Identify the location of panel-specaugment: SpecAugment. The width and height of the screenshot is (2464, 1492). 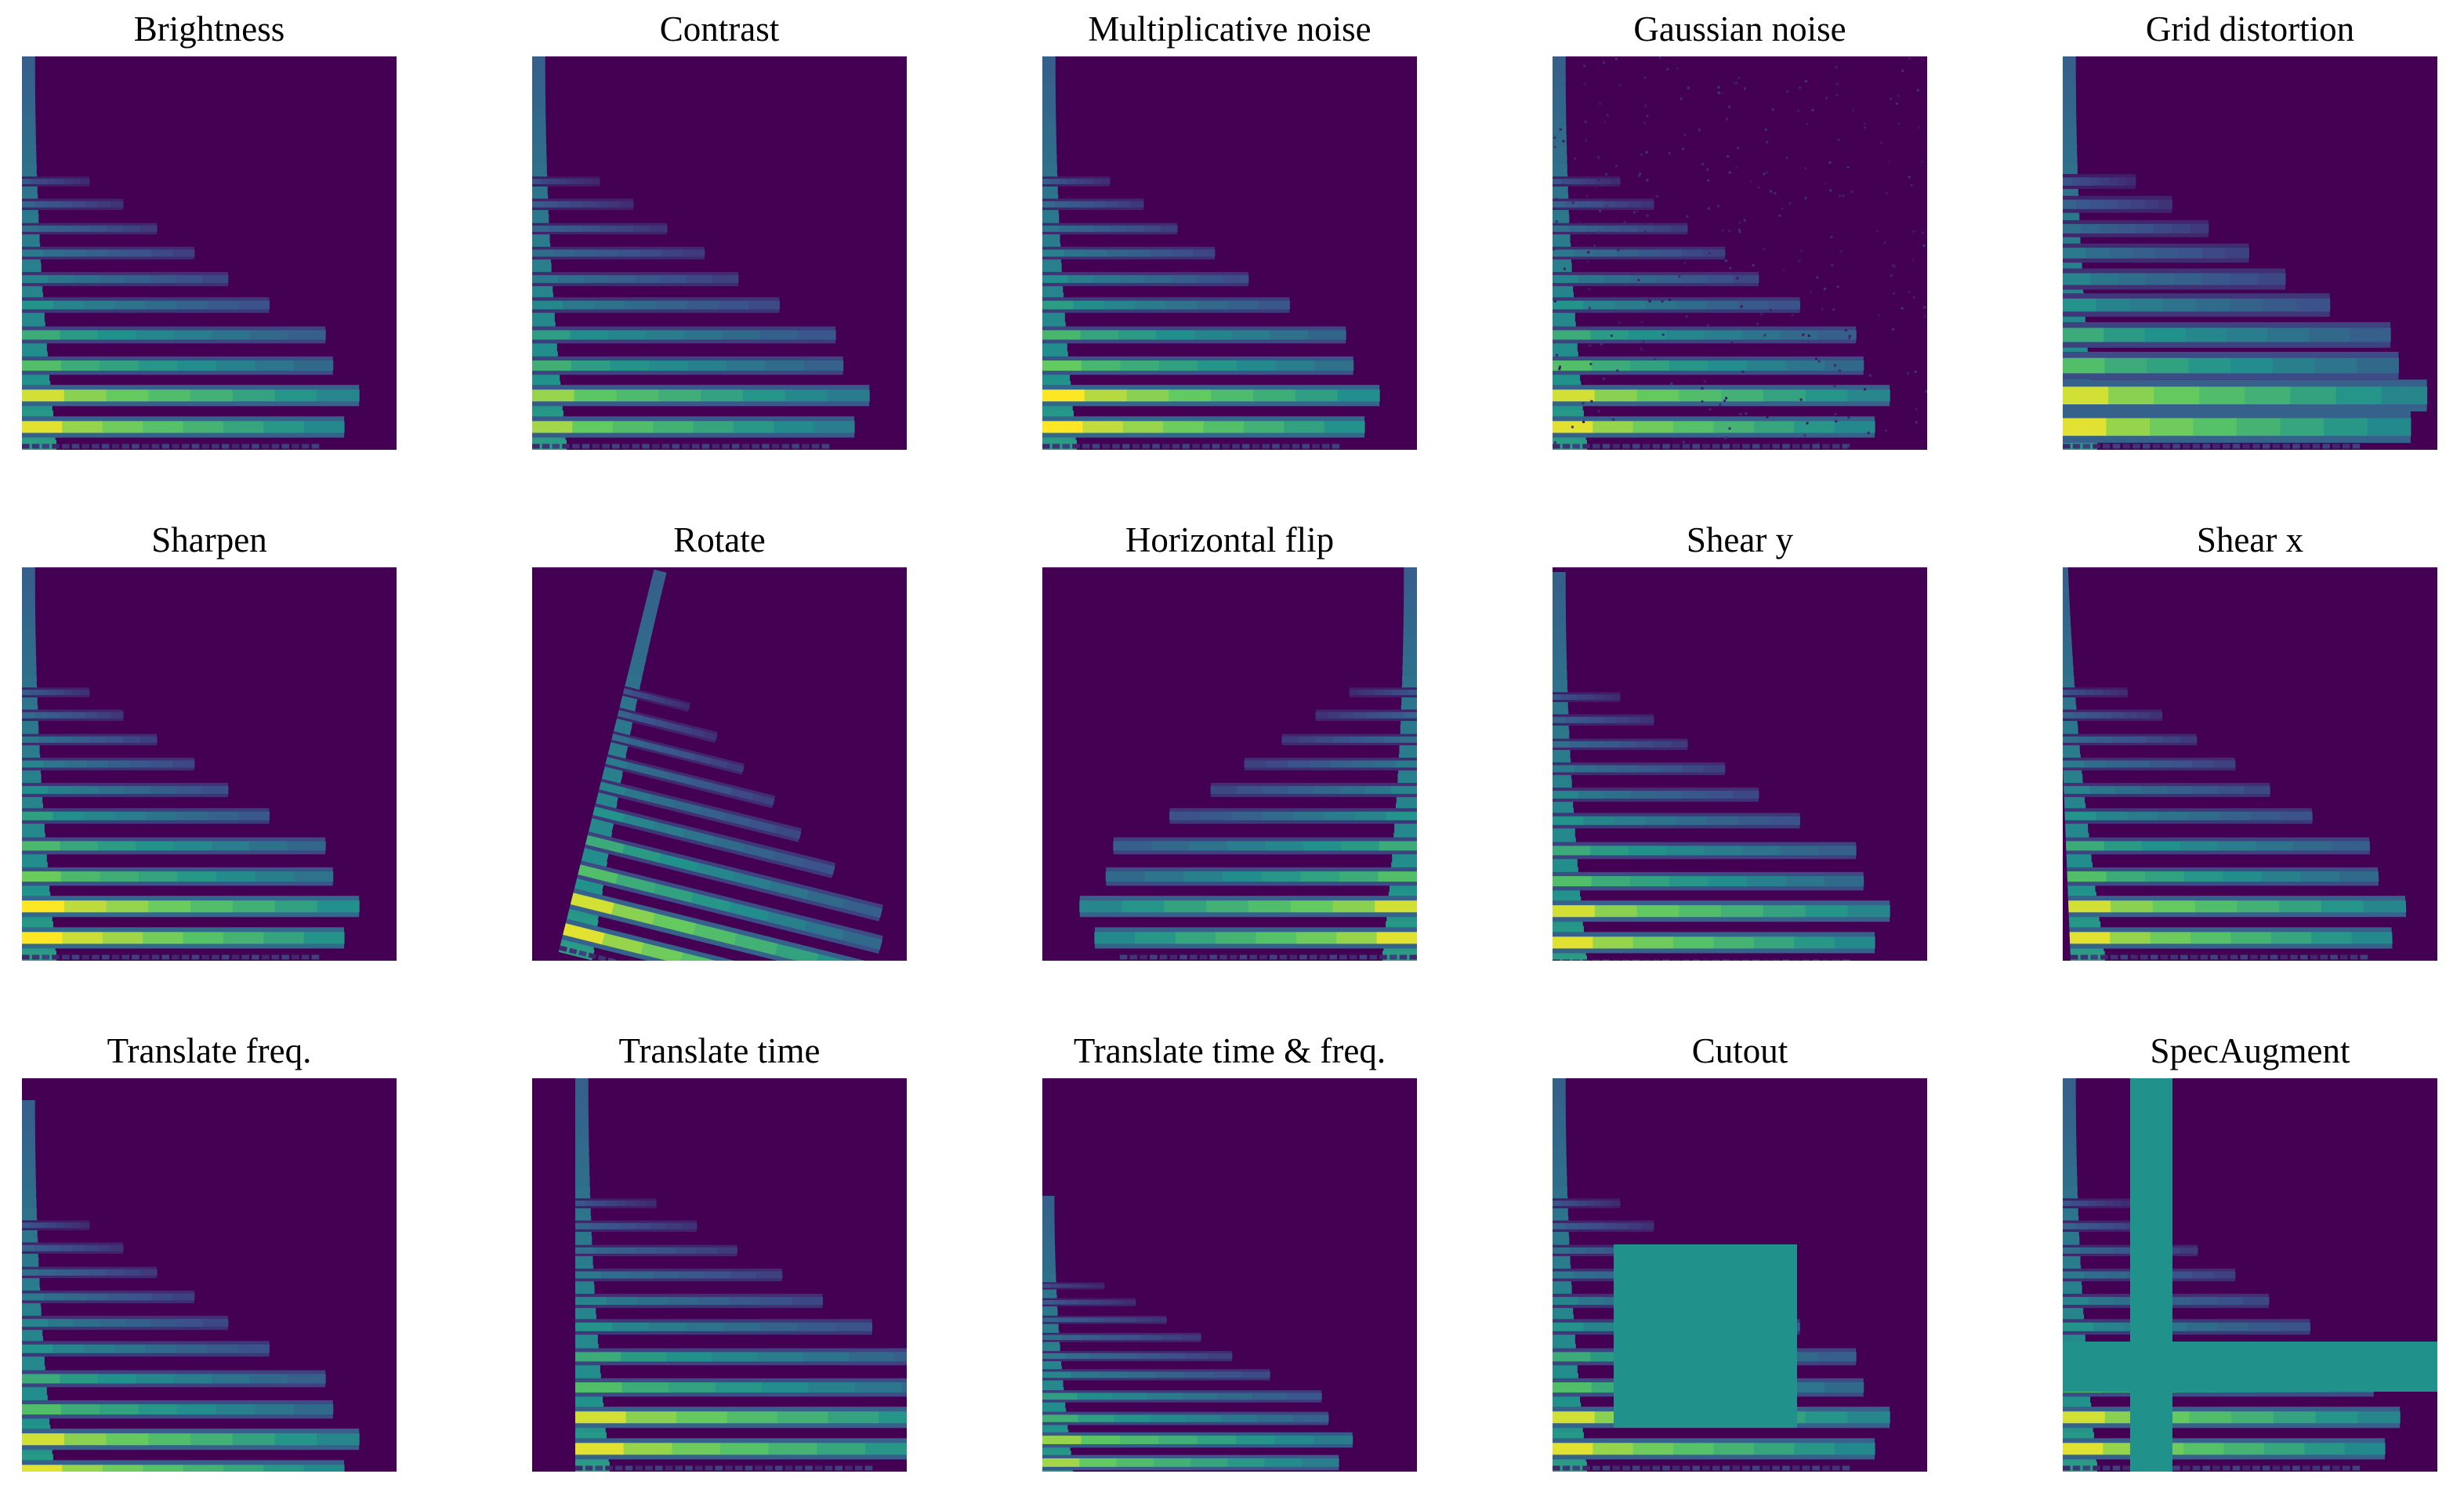
(2250, 1248).